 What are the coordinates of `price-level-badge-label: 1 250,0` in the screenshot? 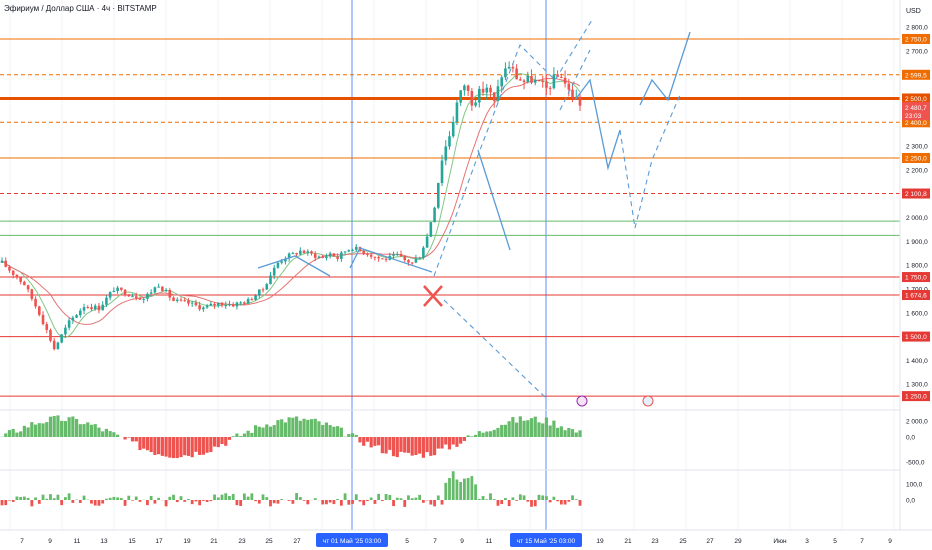 It's located at (916, 397).